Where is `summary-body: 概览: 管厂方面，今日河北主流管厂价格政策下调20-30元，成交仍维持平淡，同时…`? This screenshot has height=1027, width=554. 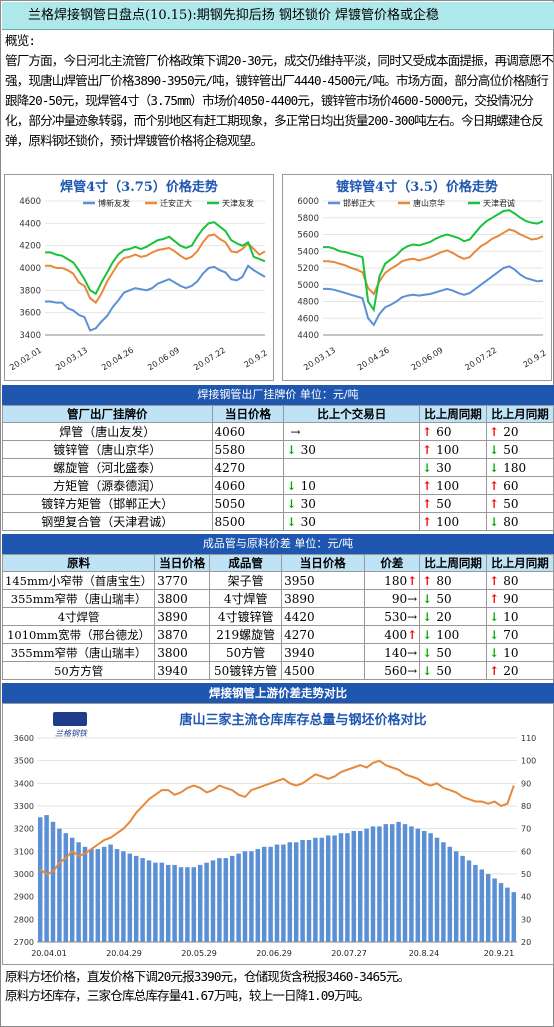
summary-body: 概览: 管厂方面，今日河北主流管厂价格政策下调20-30元，成交仍维持平淡，同时… is located at coordinates (279, 90).